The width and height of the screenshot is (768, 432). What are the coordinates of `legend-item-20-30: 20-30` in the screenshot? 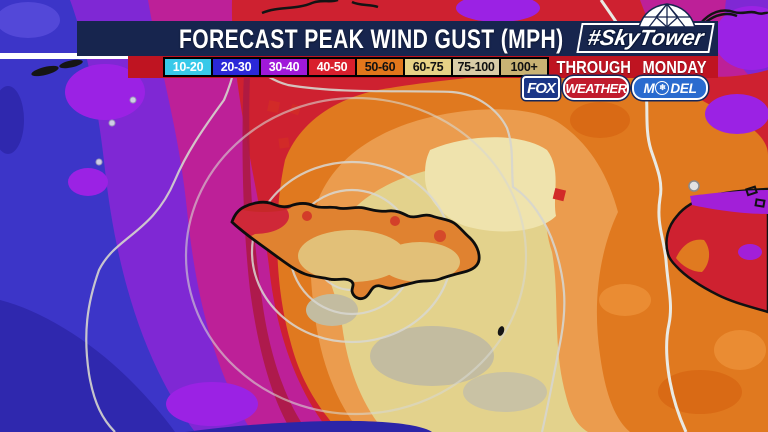 It's located at (236, 67).